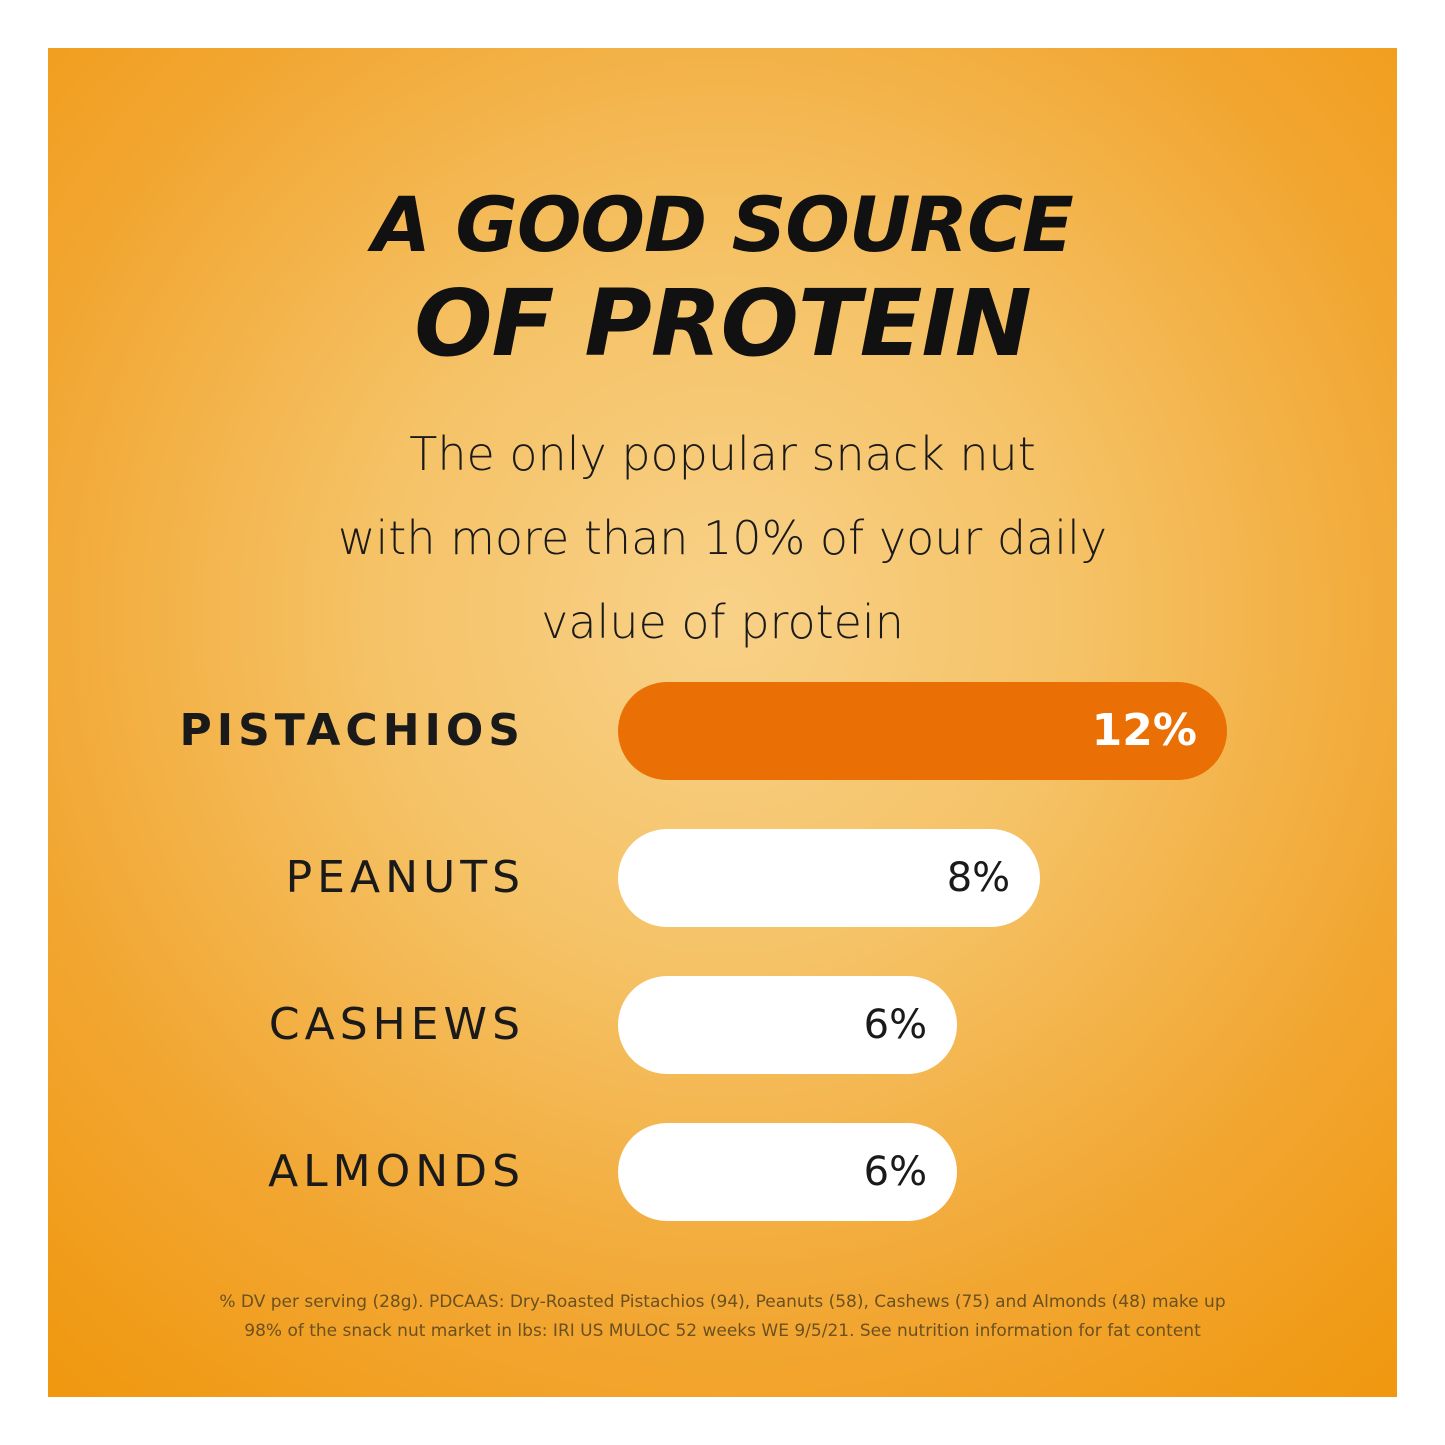 The width and height of the screenshot is (1445, 1445). I want to click on bar-label-peanuts: PEANUTS, so click(405, 877).